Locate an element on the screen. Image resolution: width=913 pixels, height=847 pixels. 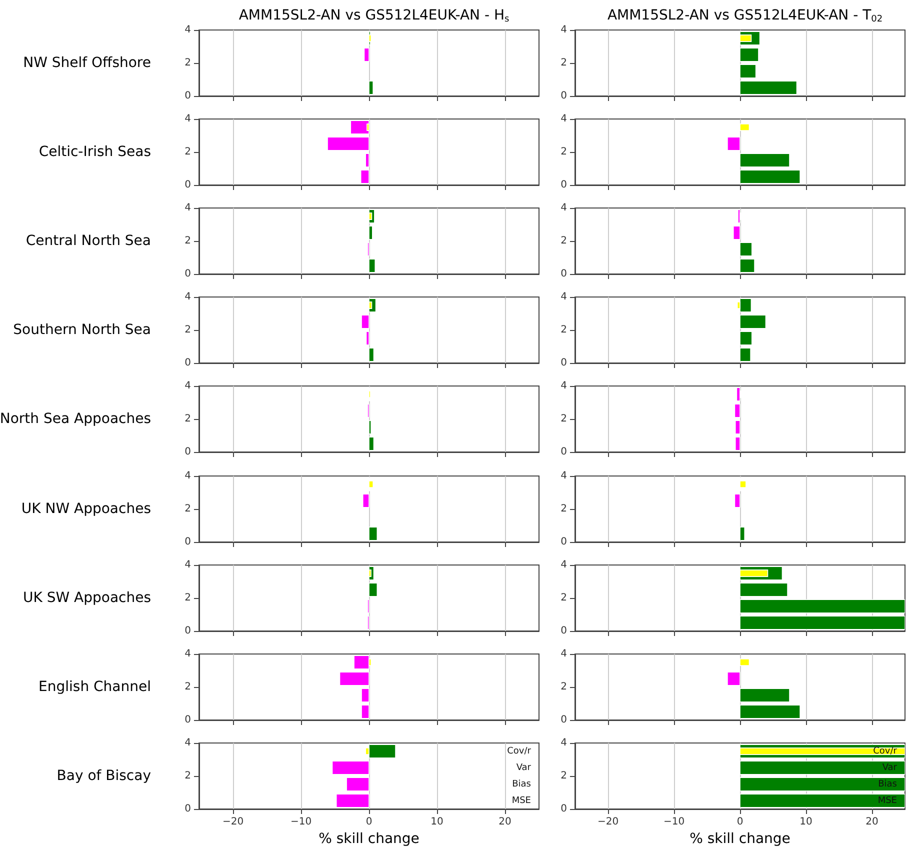
y-axis-title: UK SW Appoaches is located at coordinates (86, 598).